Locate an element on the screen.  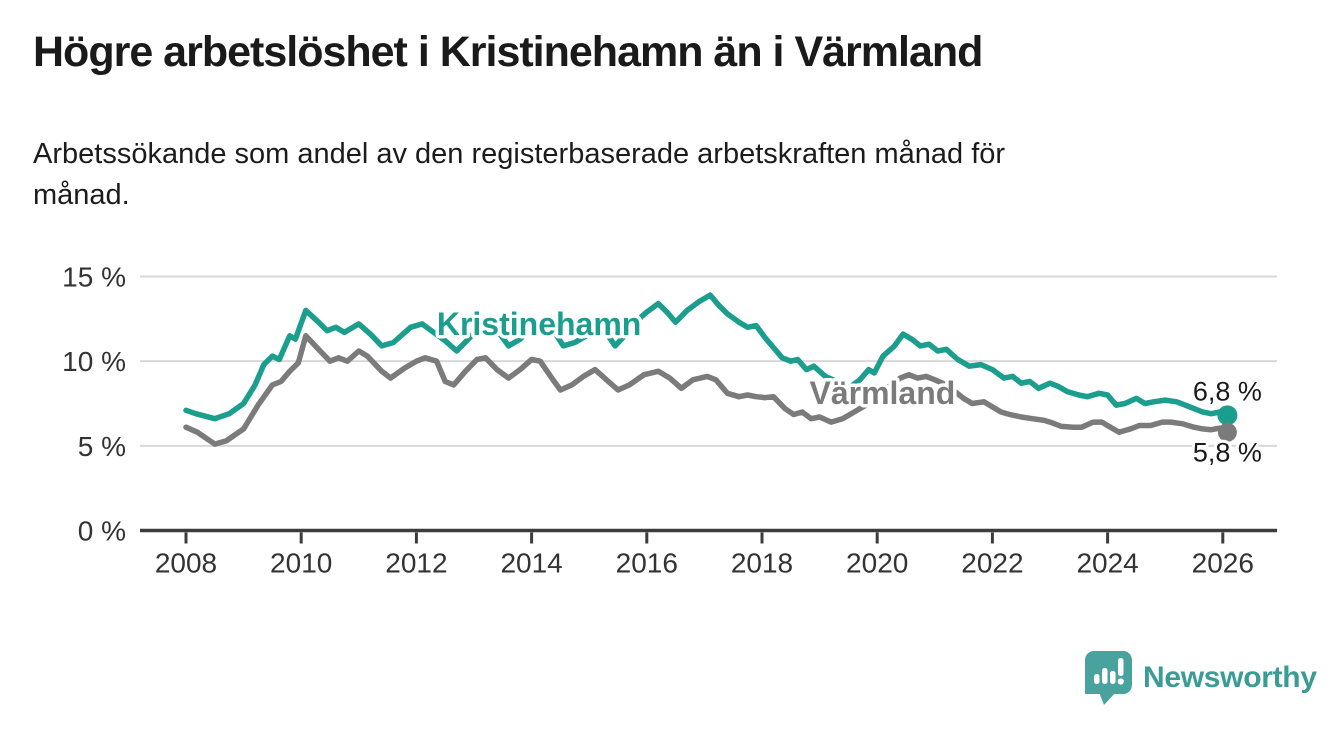
kristinehamn-end-value-label: 6,8 % is located at coordinates (1227, 391).